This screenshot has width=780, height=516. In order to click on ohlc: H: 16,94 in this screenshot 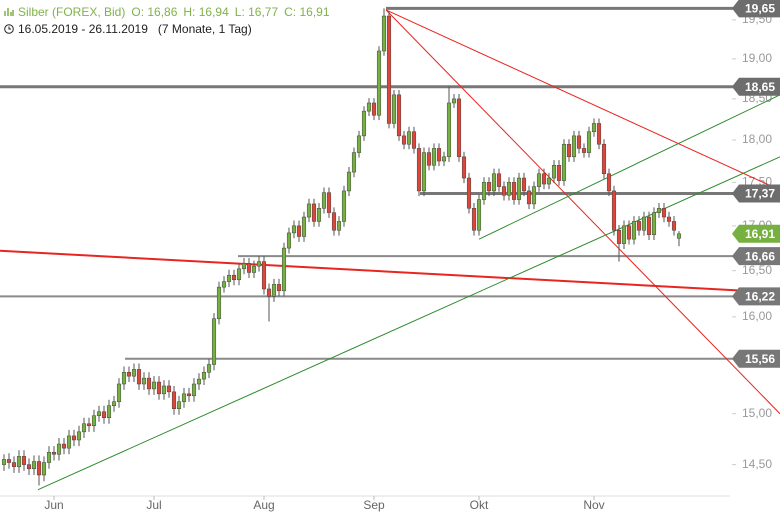, I will do `click(206, 12)`.